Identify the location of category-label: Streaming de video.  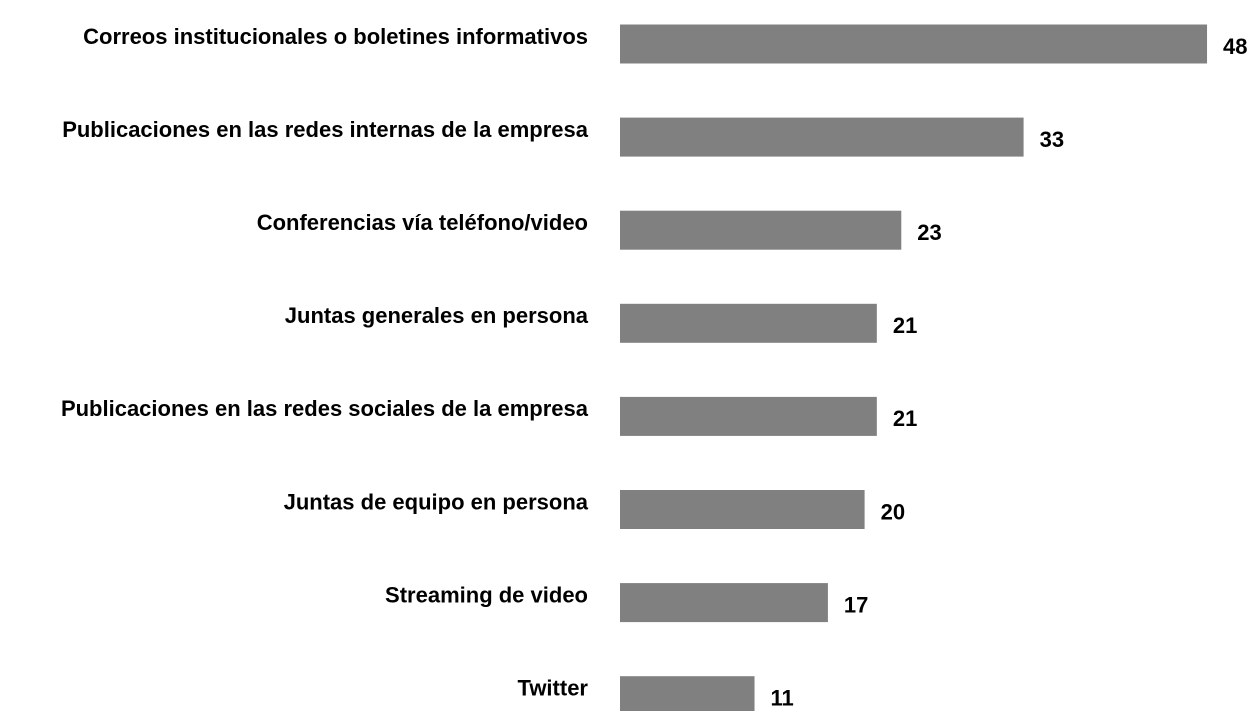
(486, 594).